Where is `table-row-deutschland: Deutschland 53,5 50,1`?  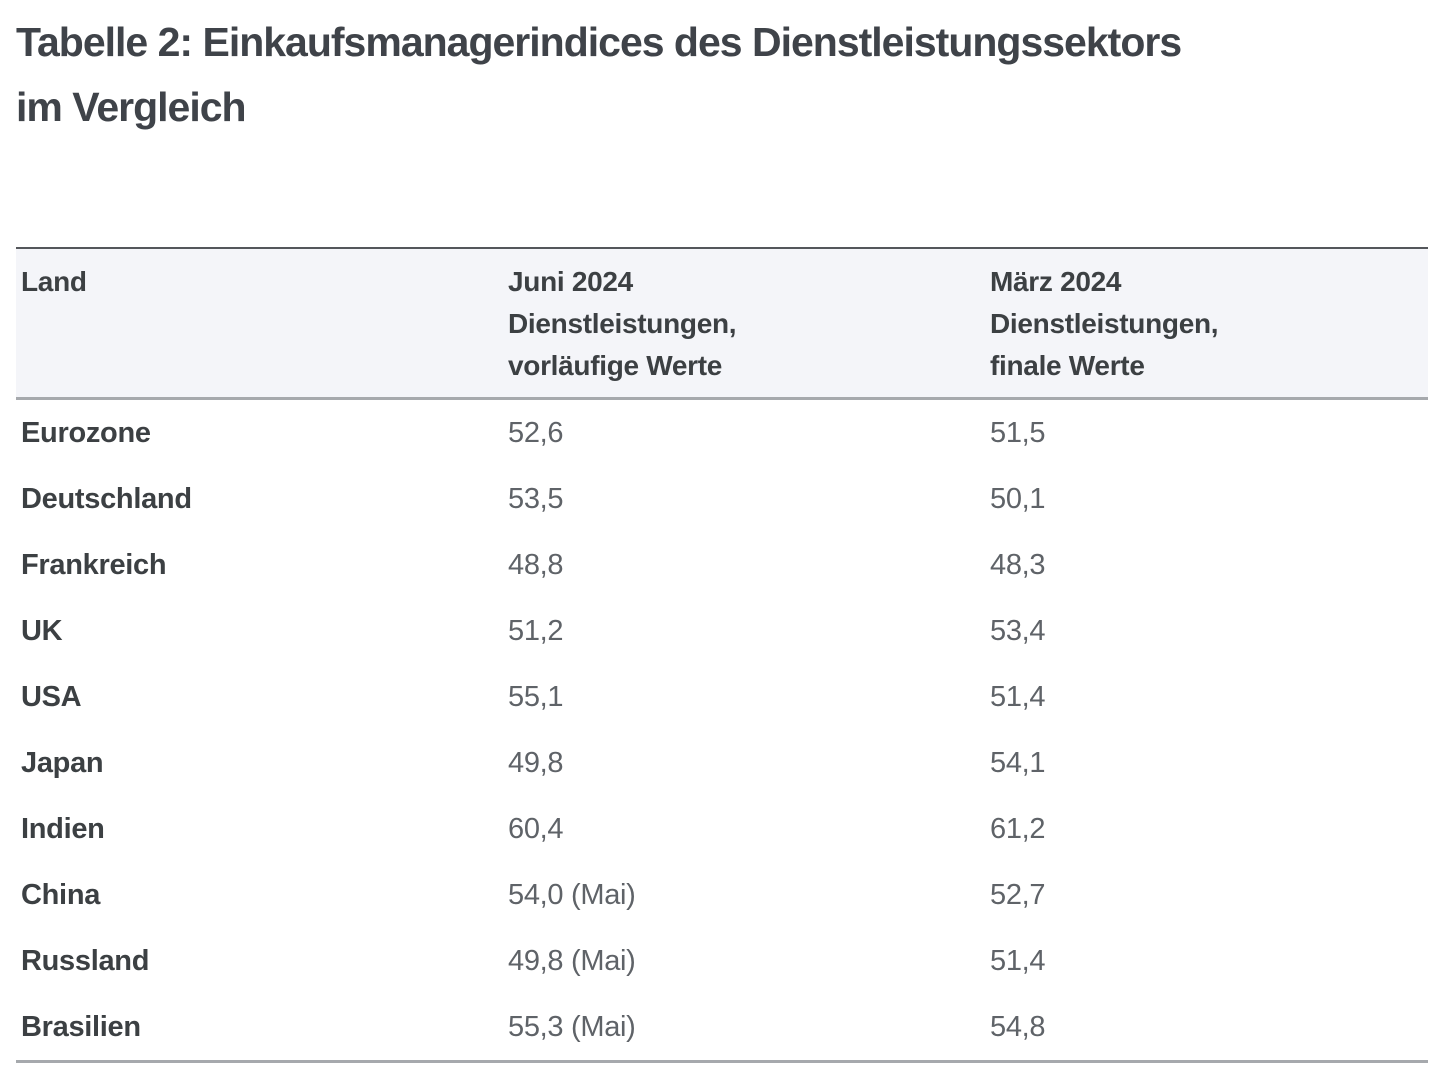
table-row-deutschland: Deutschland 53,5 50,1 is located at coordinates (722, 499).